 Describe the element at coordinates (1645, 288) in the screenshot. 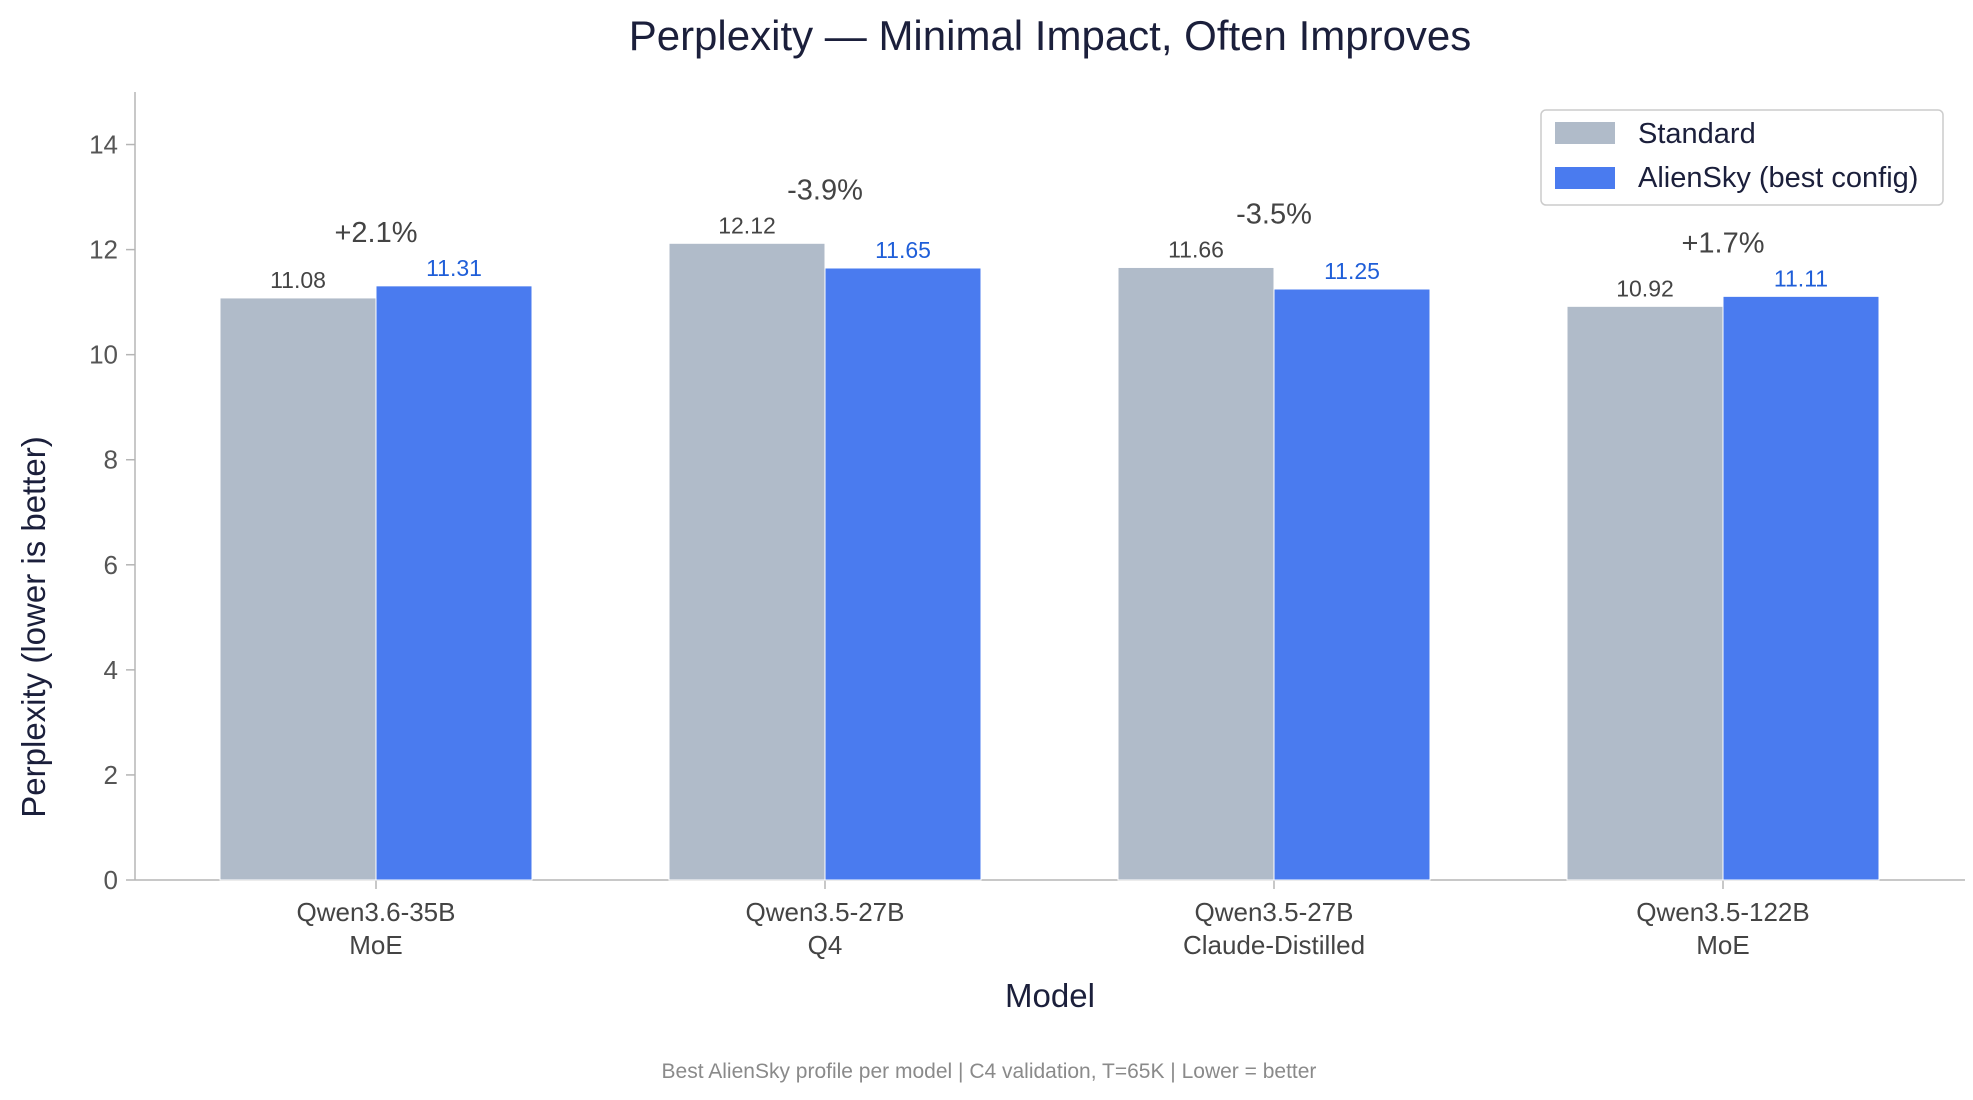

I see `value-label-standard: 10.92` at that location.